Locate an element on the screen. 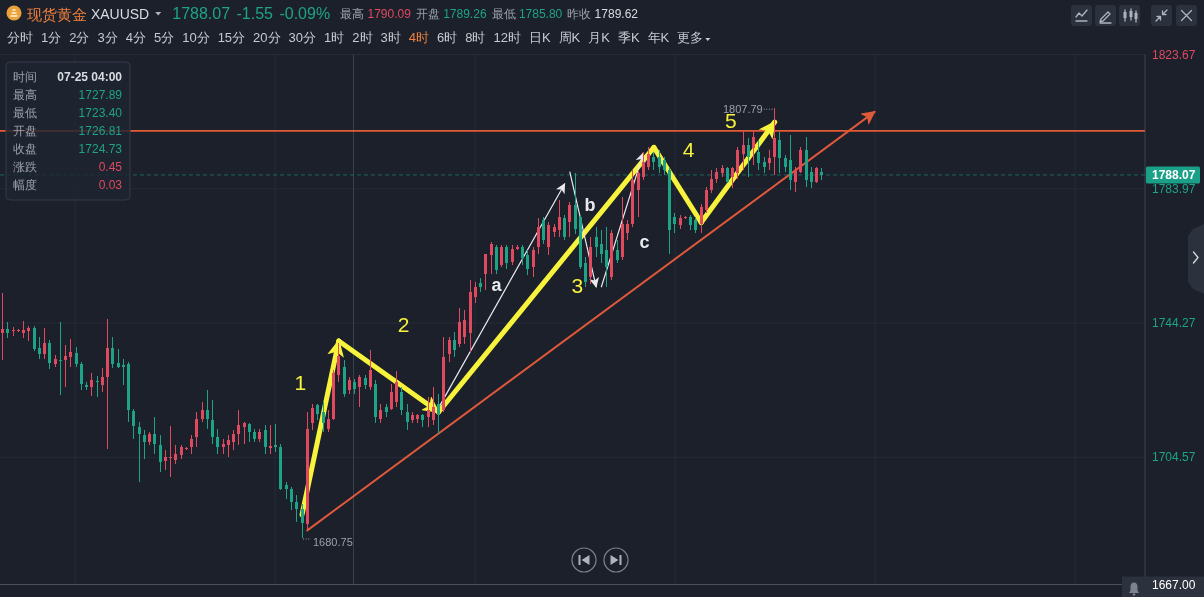 Image resolution: width=1204 pixels, height=597 pixels. period-tab-label: 2时 is located at coordinates (362, 37).